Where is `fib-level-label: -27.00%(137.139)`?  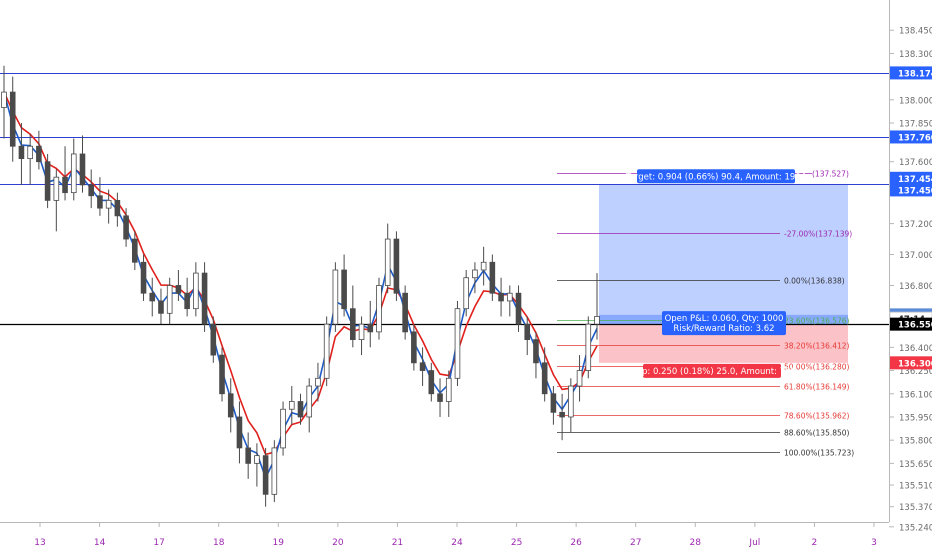 fib-level-label: -27.00%(137.139) is located at coordinates (818, 234).